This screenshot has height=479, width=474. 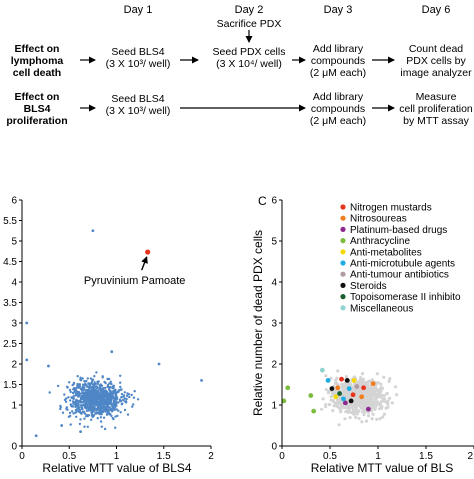 What do you see at coordinates (249, 10) in the screenshot?
I see `day-2-label: Day 2` at bounding box center [249, 10].